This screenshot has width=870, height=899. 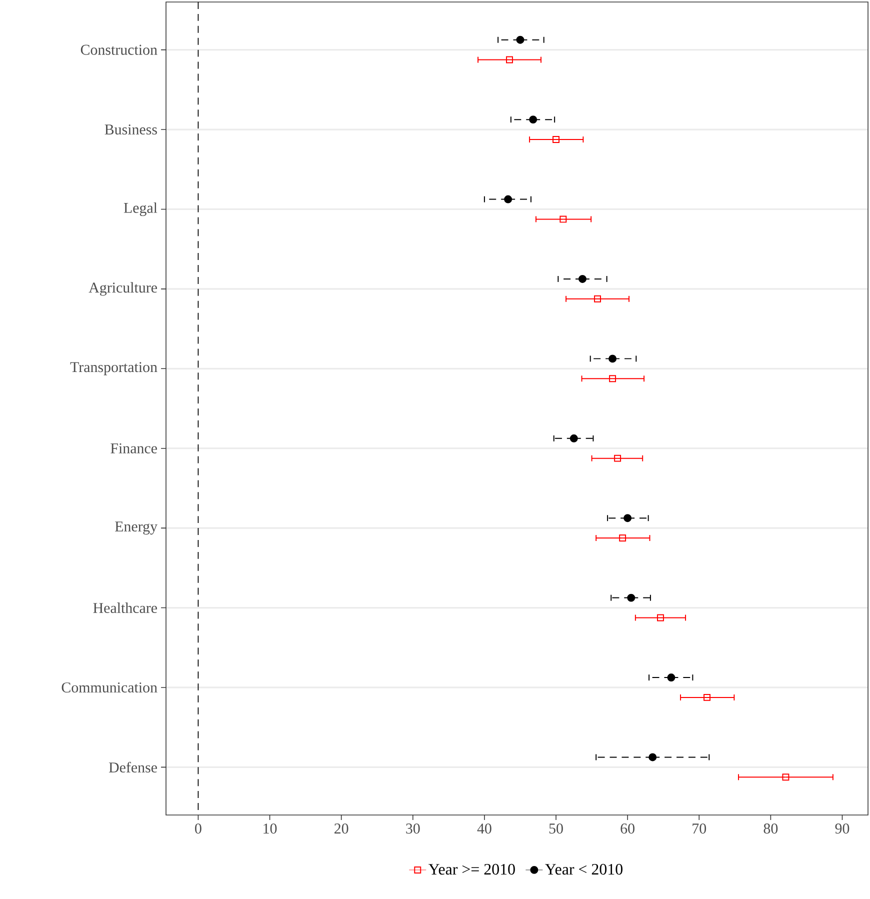 What do you see at coordinates (114, 369) in the screenshot?
I see `y-tick-label: Transportation` at bounding box center [114, 369].